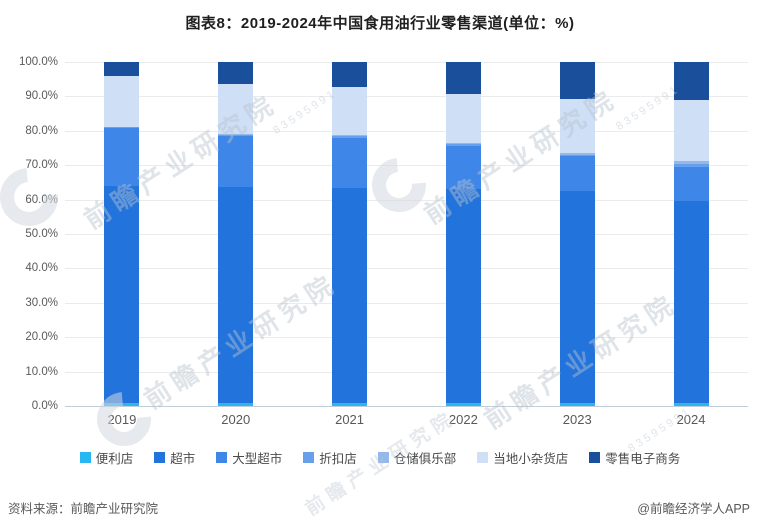  What do you see at coordinates (257, 459) in the screenshot?
I see `legend-label: 大型超市` at bounding box center [257, 459].